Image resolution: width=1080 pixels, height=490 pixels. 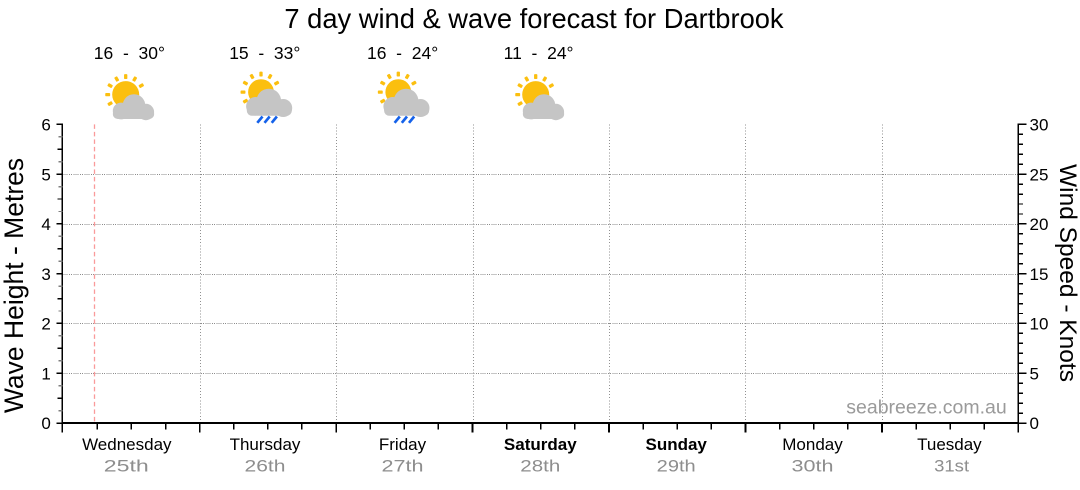 I want to click on svg-text: Friday, so click(x=403, y=444).